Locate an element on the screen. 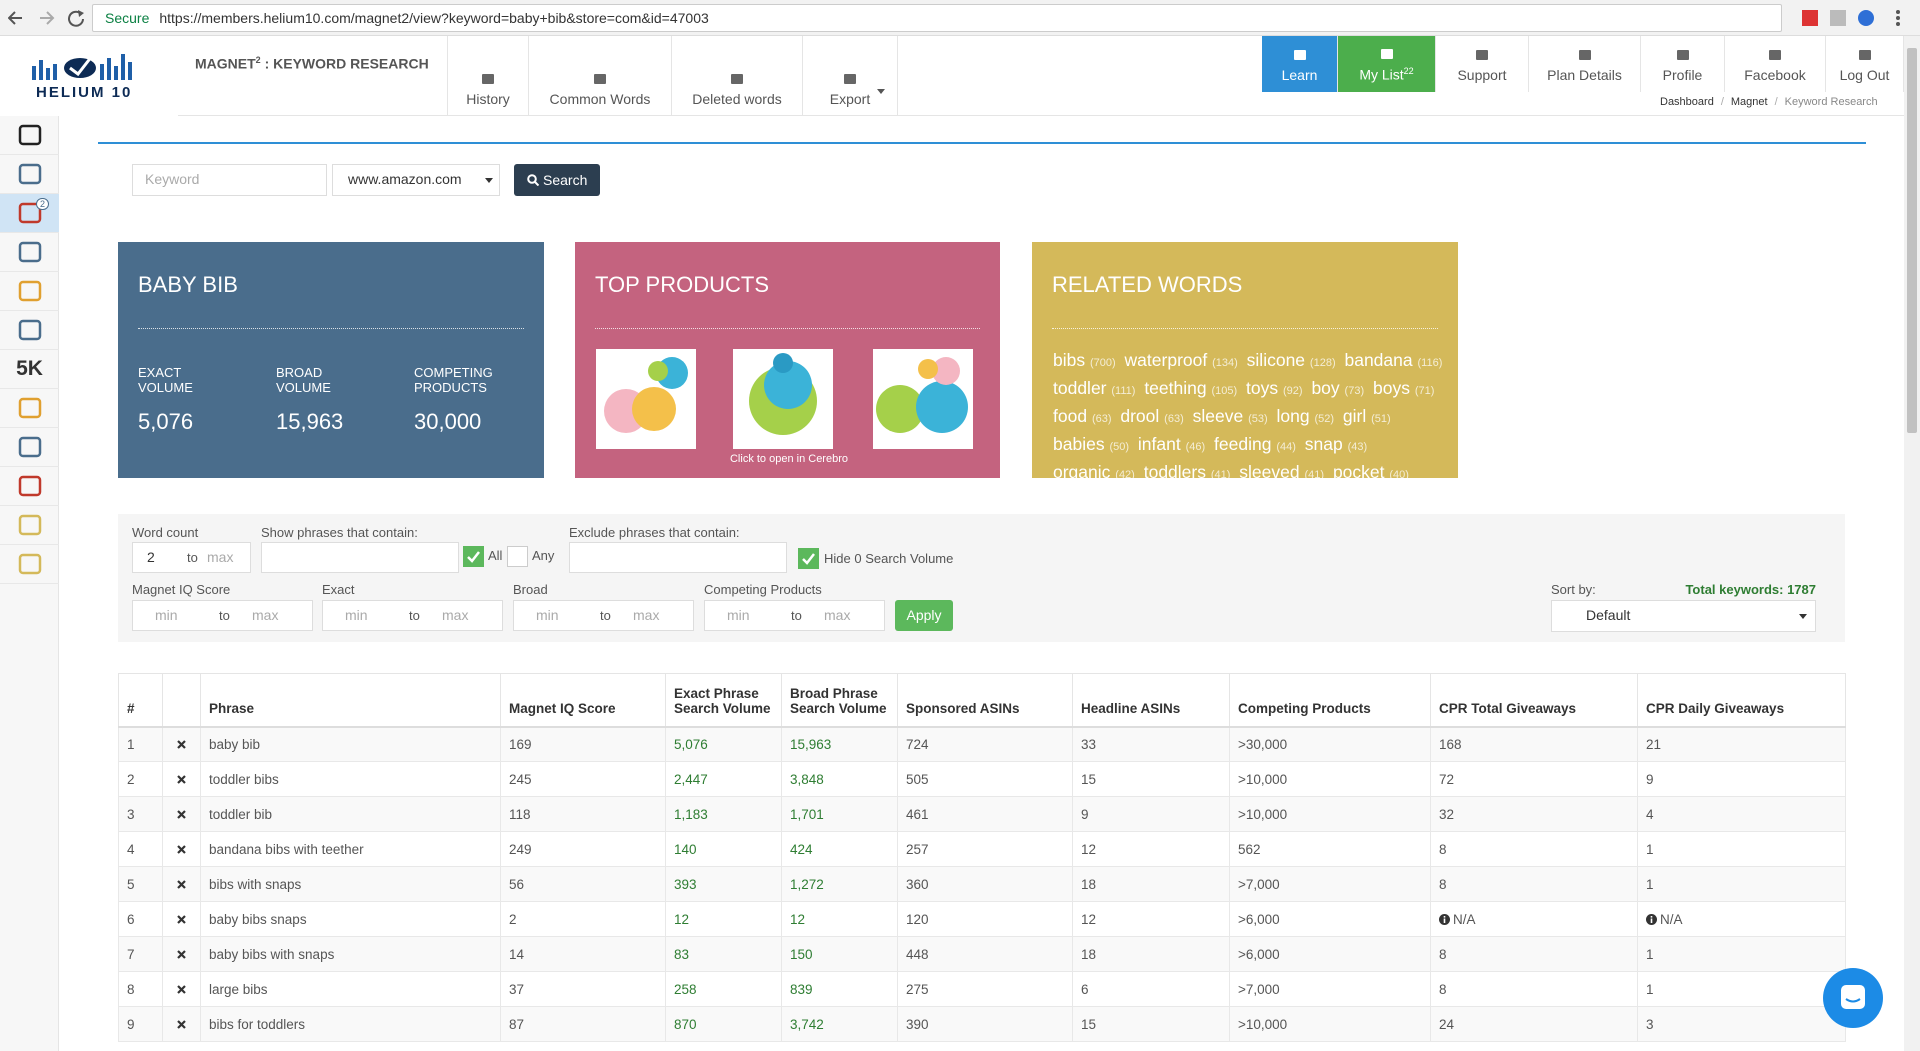  table-cell: 390 is located at coordinates (985, 1024).